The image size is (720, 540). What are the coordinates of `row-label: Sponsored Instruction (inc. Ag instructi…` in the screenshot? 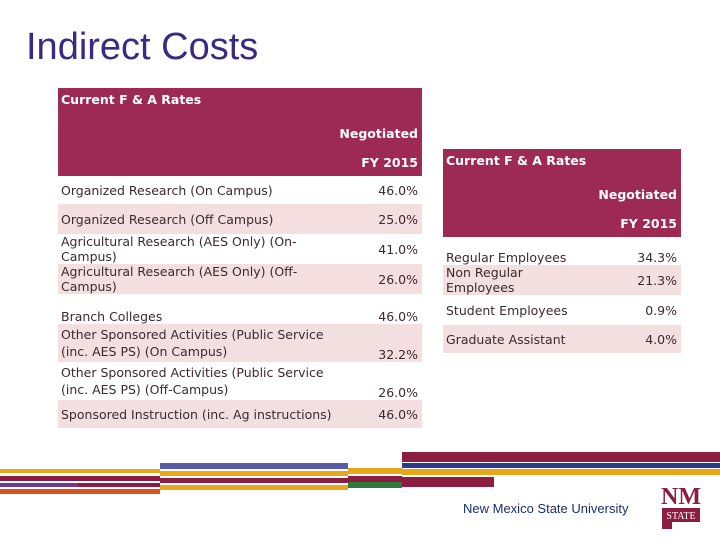 It's located at (197, 414).